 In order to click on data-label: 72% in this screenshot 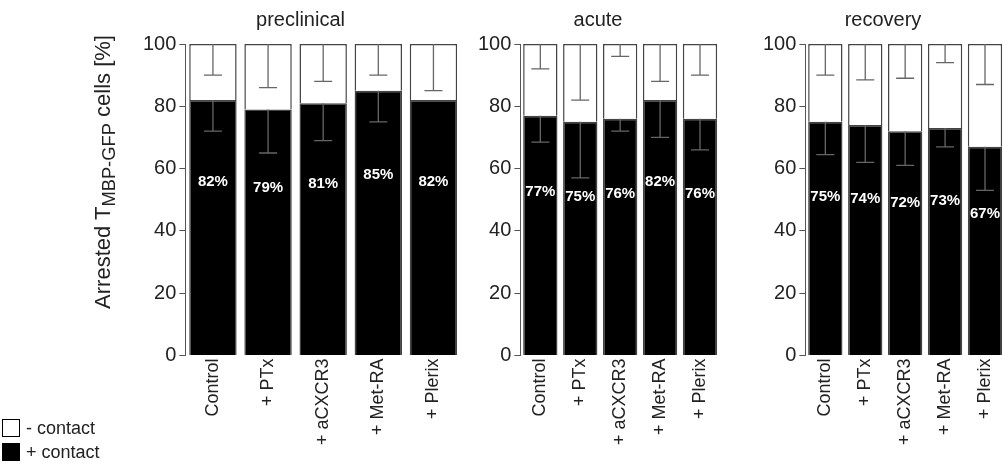, I will do `click(905, 201)`.